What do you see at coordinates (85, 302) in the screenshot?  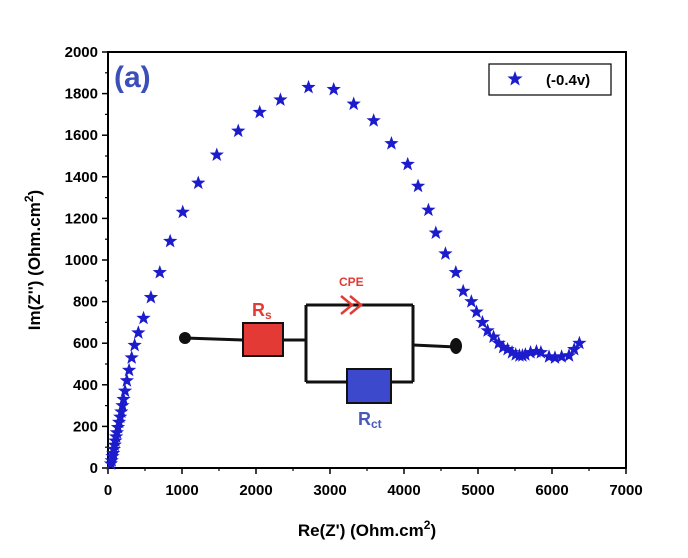 I see `y-tick-label: 800` at bounding box center [85, 302].